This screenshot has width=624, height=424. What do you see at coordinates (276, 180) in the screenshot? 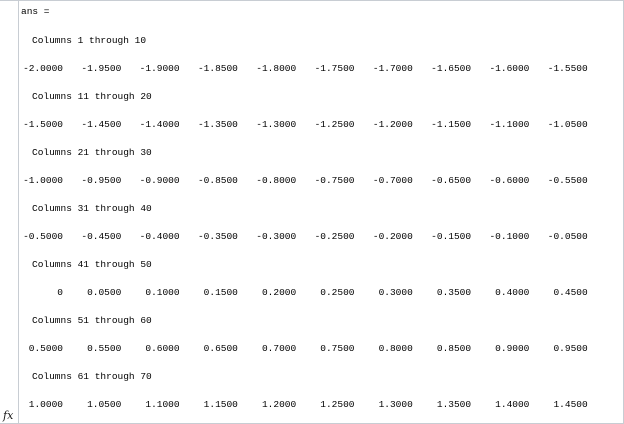
I see `value-cell: -0.8000` at bounding box center [276, 180].